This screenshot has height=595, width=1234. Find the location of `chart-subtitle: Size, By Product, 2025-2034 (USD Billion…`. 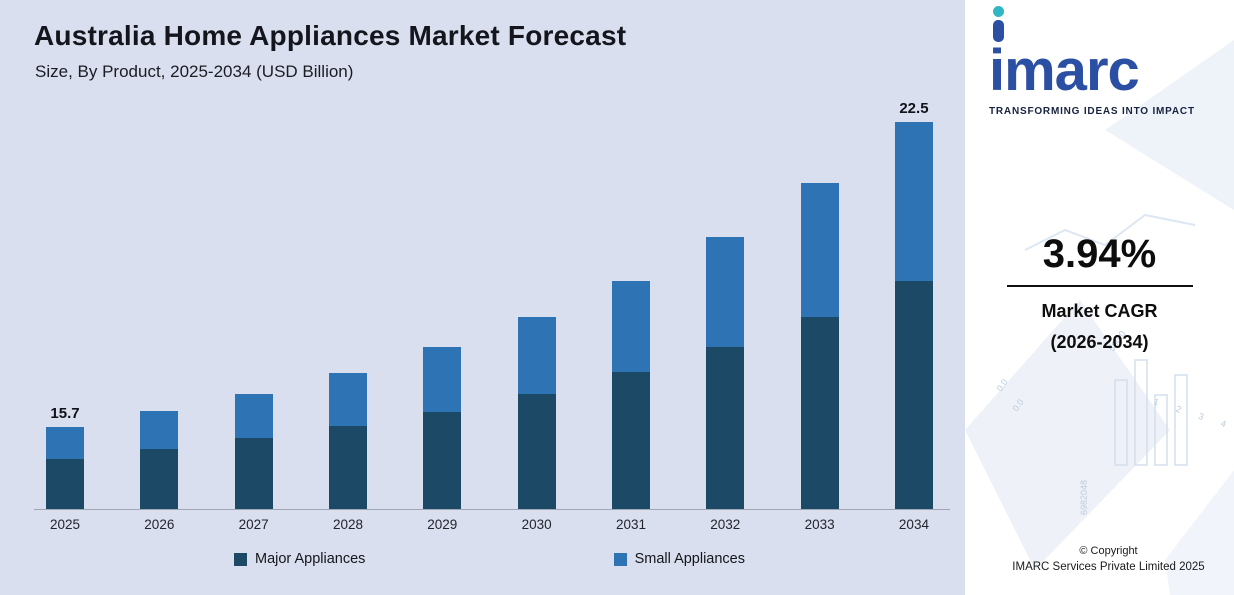

chart-subtitle: Size, By Product, 2025-2034 (USD Billion… is located at coordinates (194, 71).